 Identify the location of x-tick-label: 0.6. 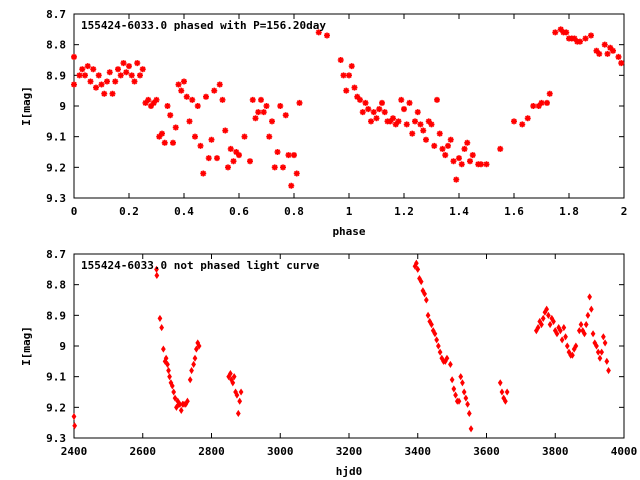
(239, 211).